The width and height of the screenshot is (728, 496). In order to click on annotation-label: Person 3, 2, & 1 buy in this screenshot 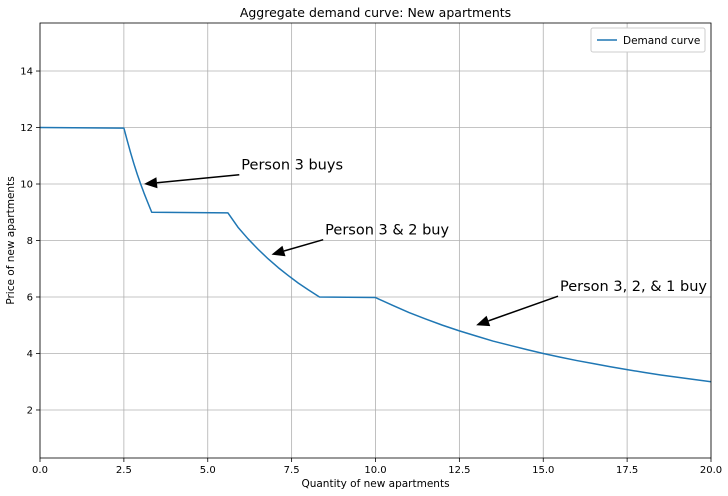, I will do `click(633, 287)`.